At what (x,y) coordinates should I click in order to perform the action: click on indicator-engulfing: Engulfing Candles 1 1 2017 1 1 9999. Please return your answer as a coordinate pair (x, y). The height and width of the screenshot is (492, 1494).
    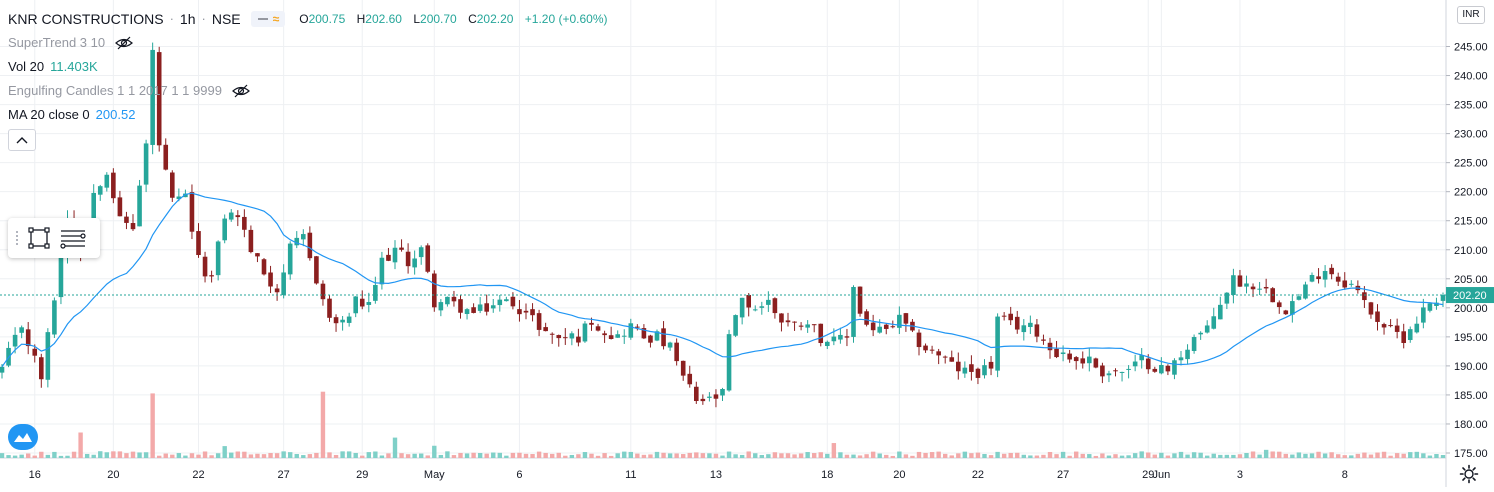
    Looking at the image, I should click on (312, 91).